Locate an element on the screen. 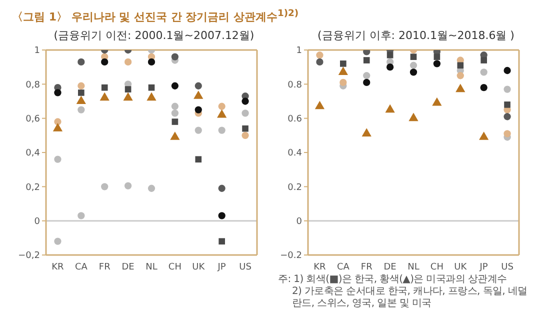 This screenshot has height=320, width=540. y-tick-label: −0.2 is located at coordinates (291, 256).